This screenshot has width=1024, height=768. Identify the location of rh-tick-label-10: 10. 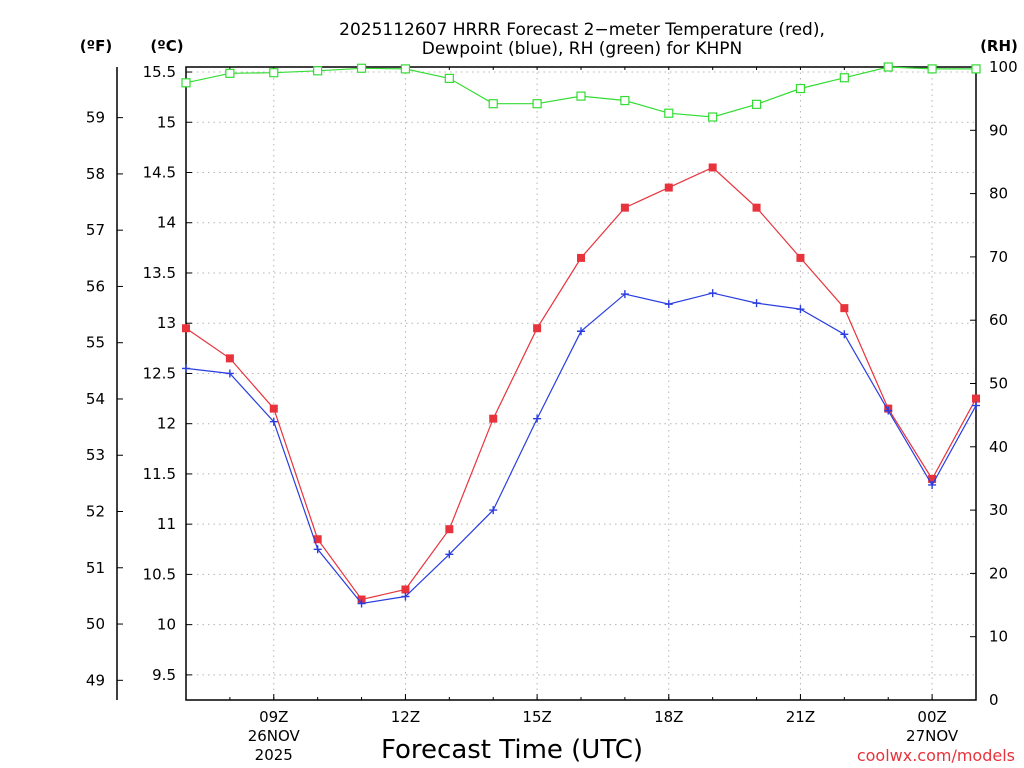
(998, 637).